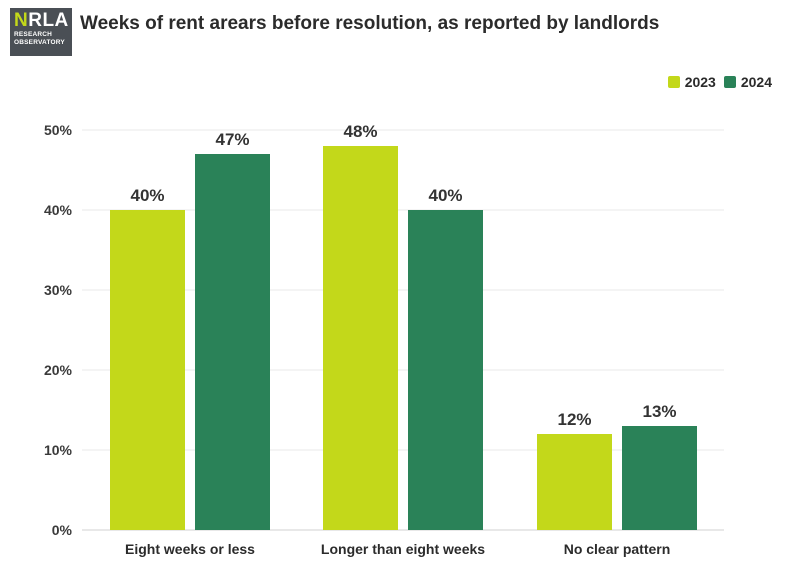 This screenshot has width=796, height=575. I want to click on x-category-label: Longer than eight weeks, so click(403, 549).